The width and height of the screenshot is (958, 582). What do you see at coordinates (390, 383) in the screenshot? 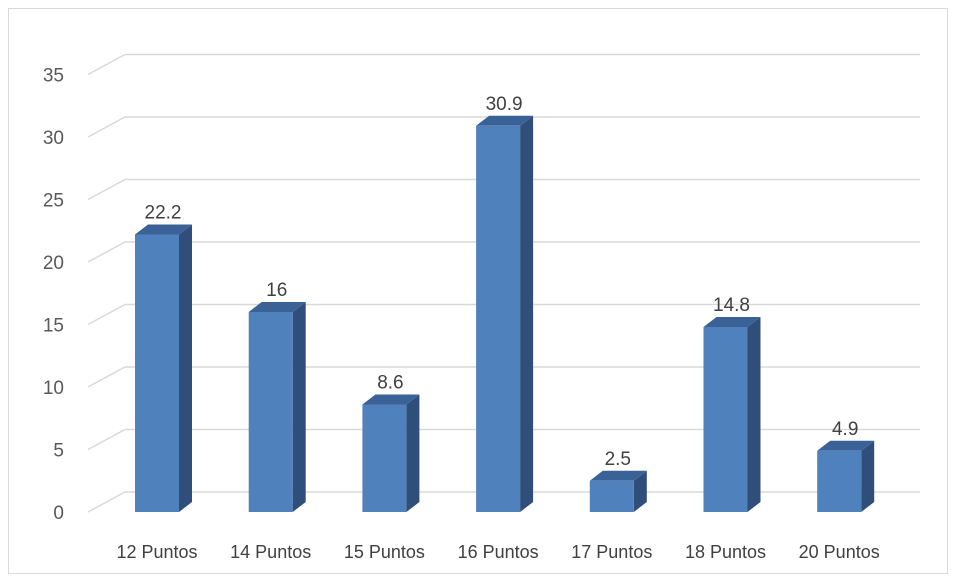
I see `data-label: 8.6` at bounding box center [390, 383].